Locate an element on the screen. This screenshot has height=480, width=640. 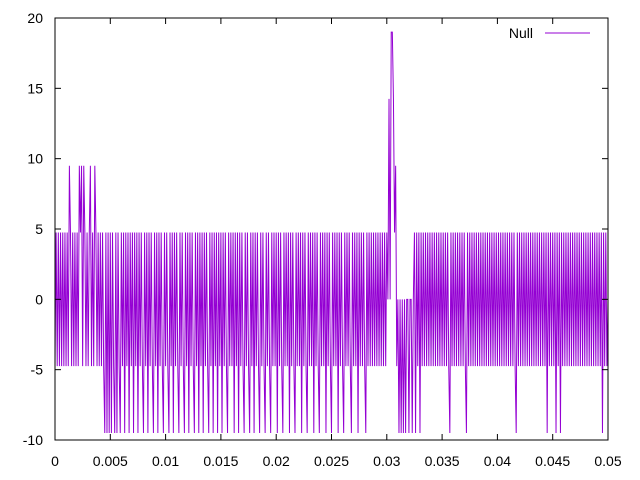
x-tick-label-4: 0.02 is located at coordinates (276, 461).